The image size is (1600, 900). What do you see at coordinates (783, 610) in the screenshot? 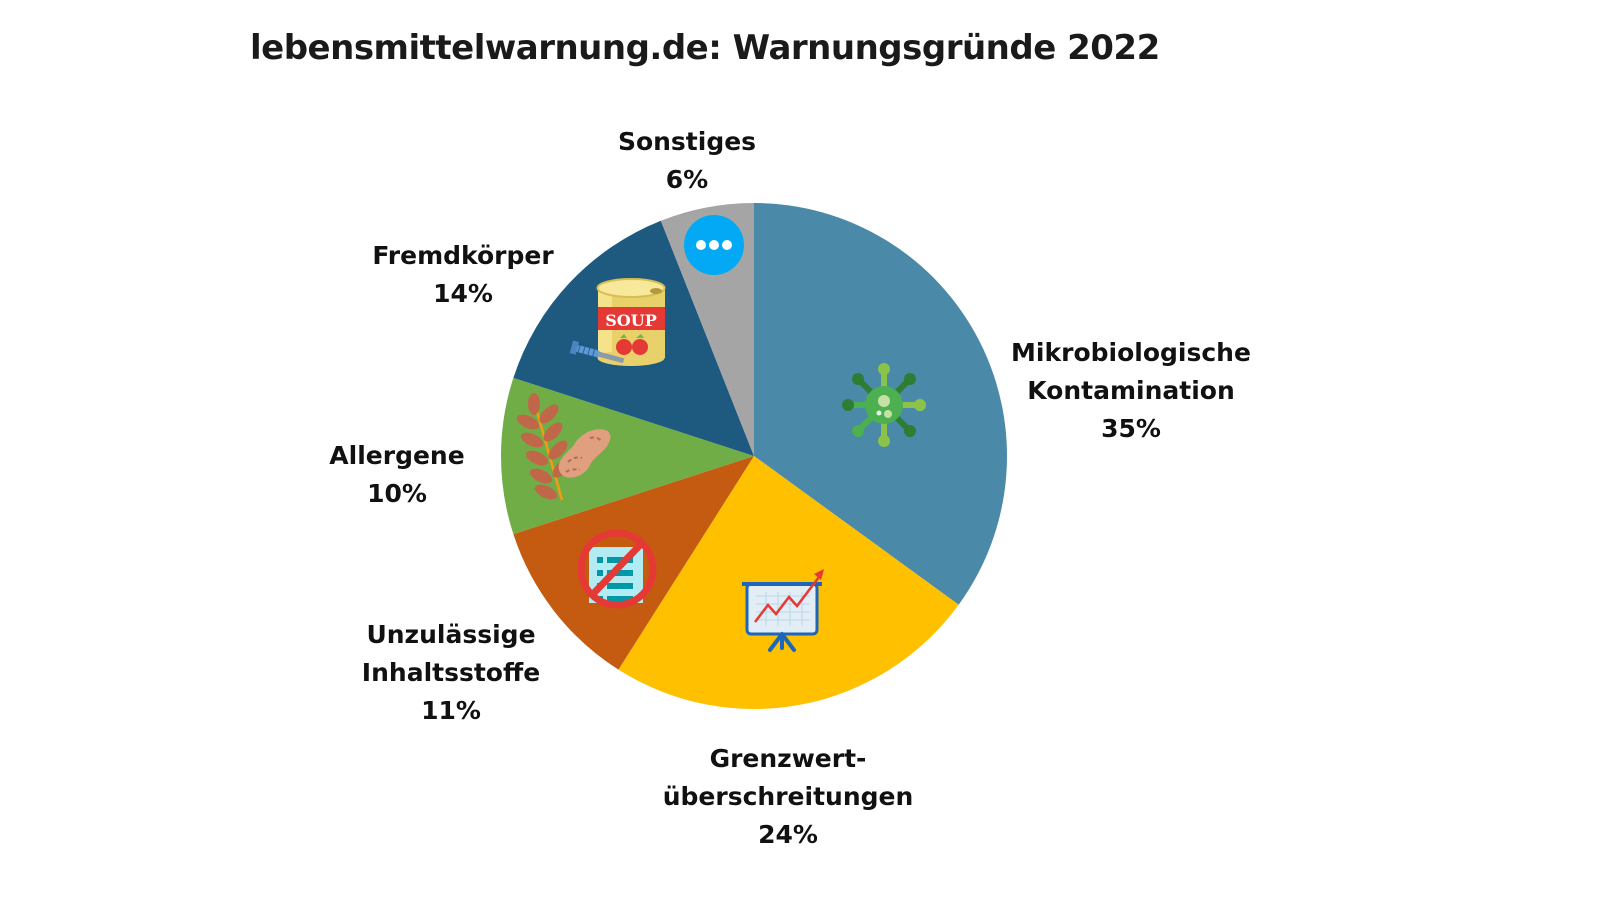
I see `chart-presentation-icon` at bounding box center [783, 610].